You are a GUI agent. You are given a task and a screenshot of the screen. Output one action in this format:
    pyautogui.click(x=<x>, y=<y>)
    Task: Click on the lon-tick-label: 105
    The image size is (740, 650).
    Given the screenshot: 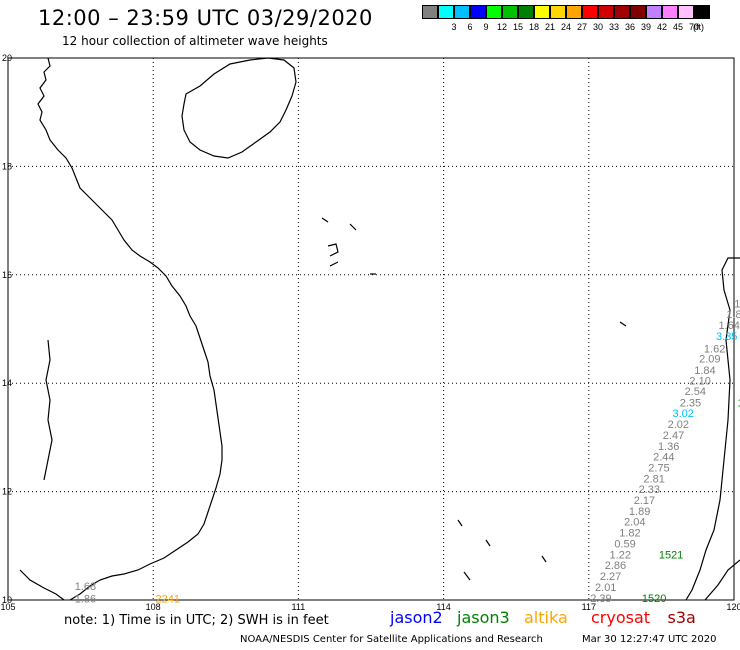 What is the action you would take?
    pyautogui.click(x=7, y=607)
    